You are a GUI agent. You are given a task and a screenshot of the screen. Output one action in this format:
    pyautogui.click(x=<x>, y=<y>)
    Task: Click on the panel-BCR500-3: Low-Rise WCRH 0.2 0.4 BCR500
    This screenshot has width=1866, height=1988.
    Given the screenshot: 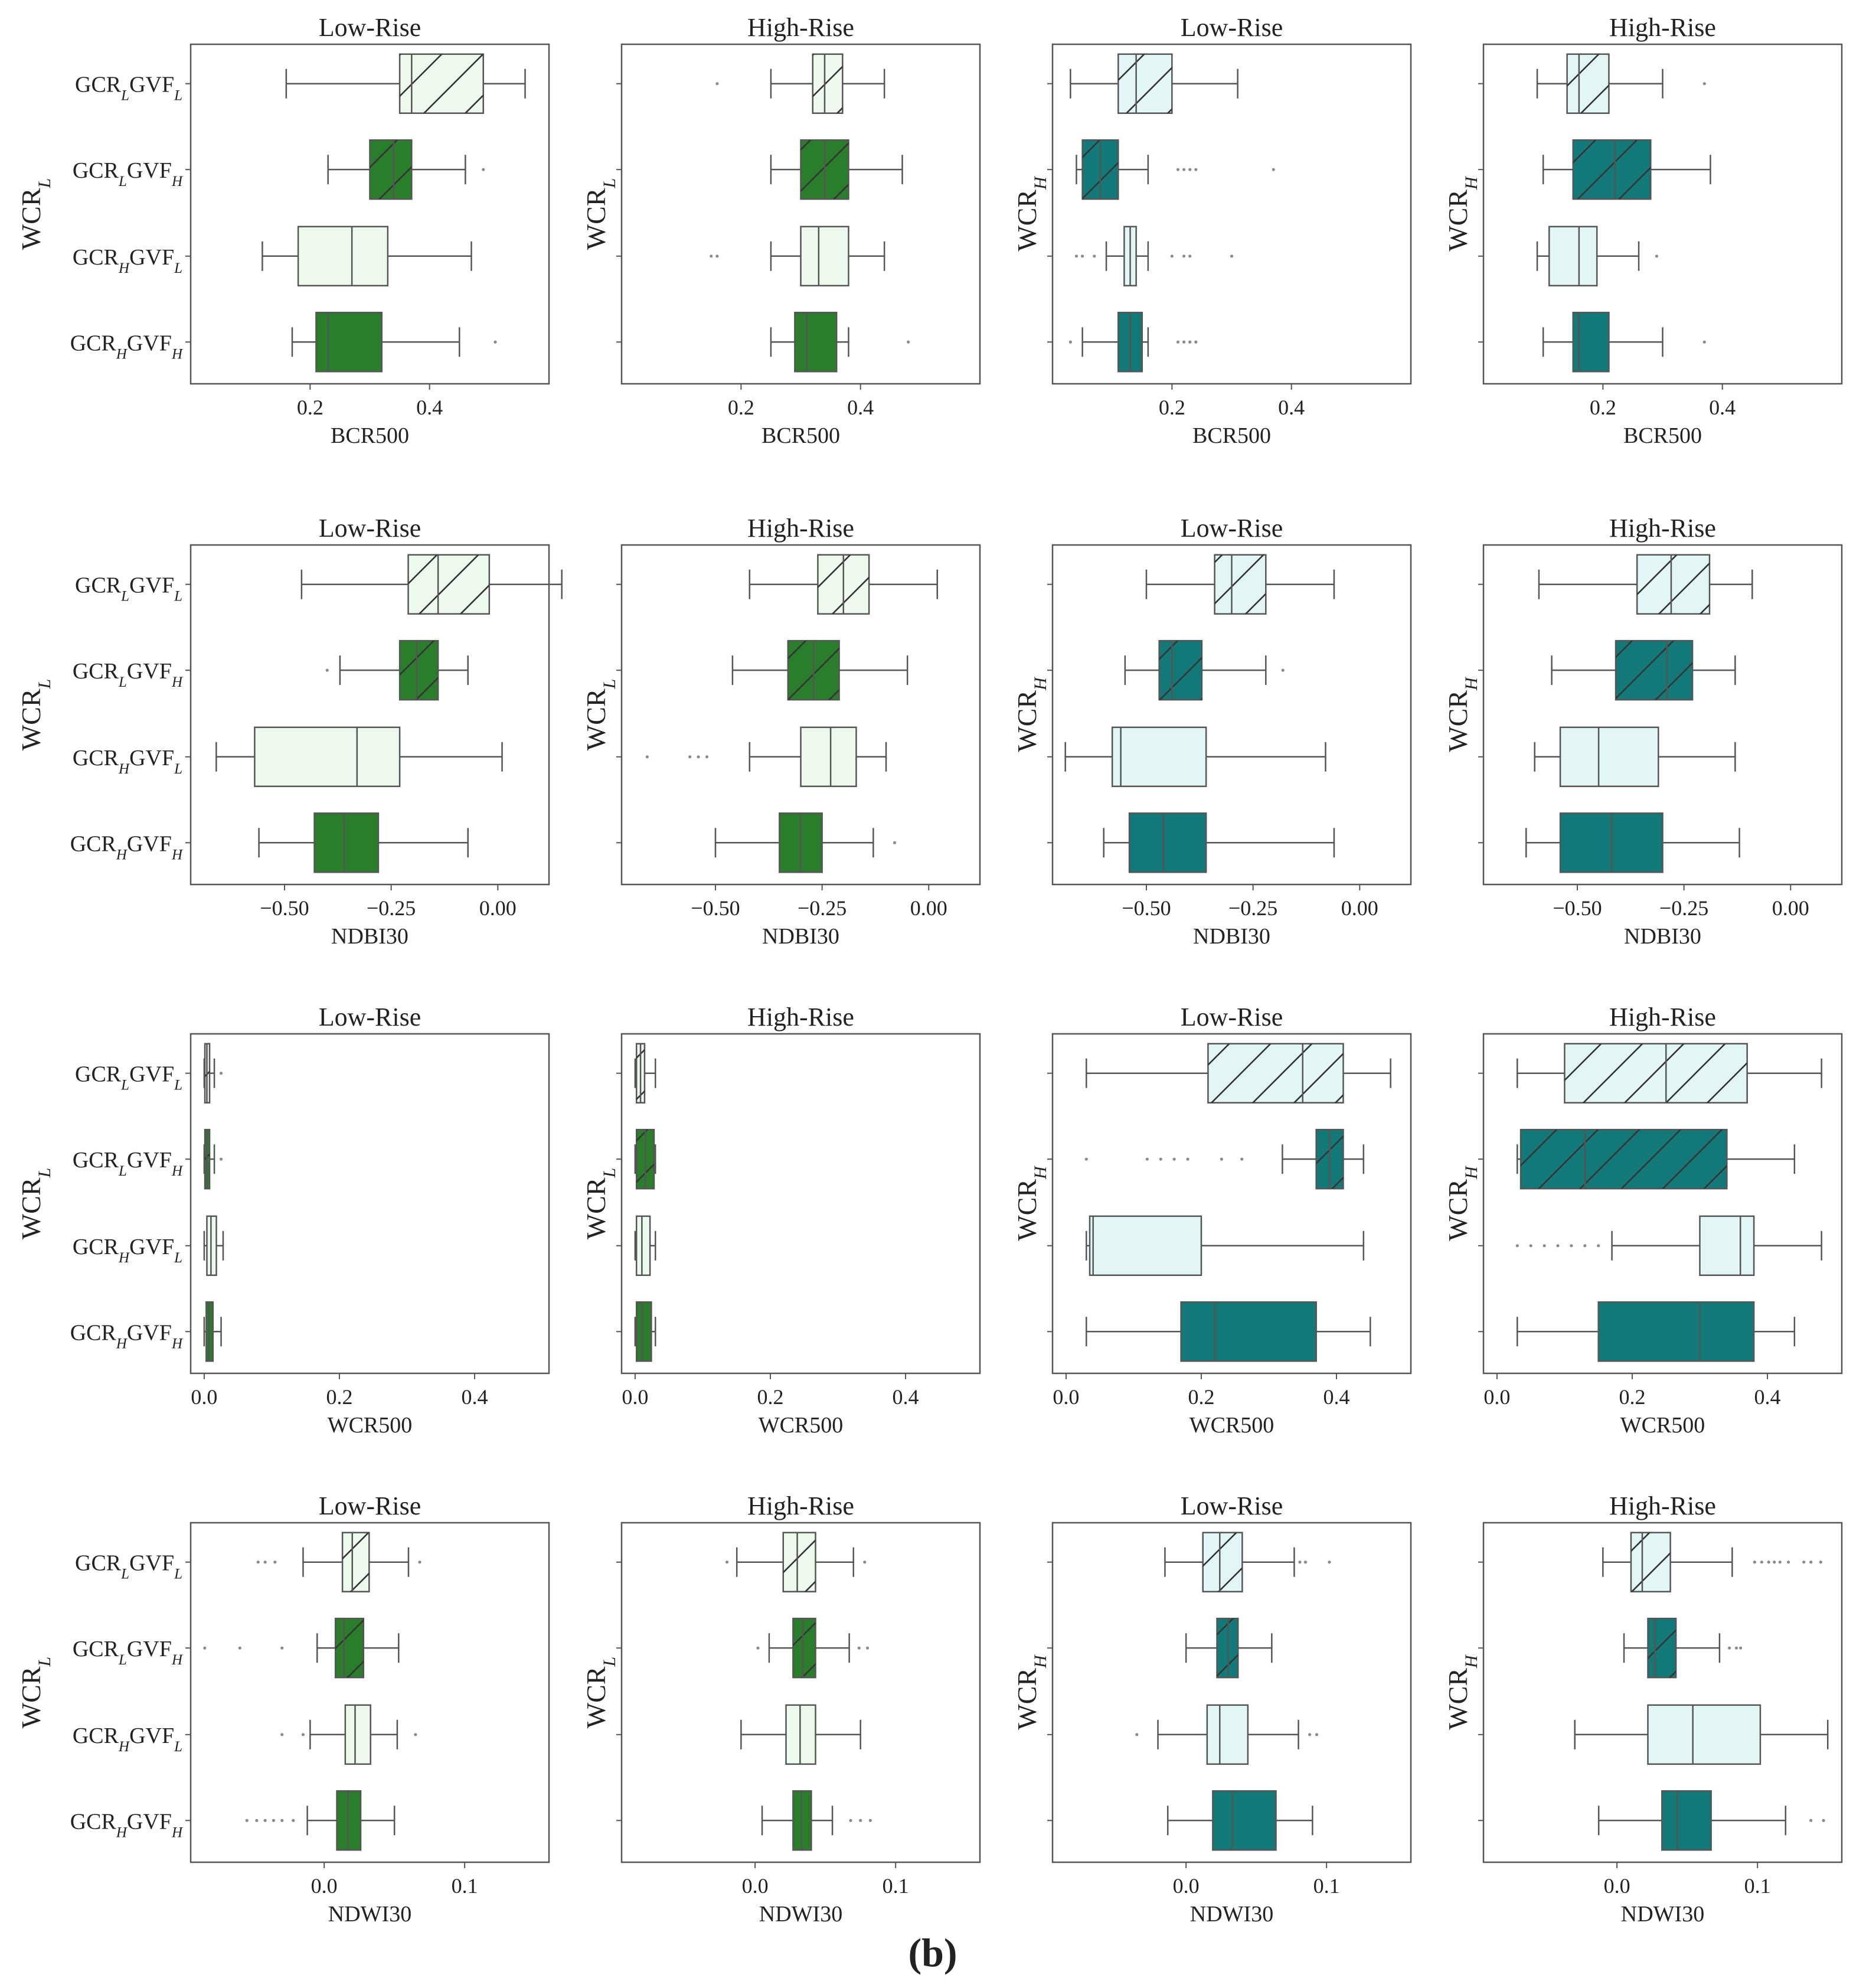 What is the action you would take?
    pyautogui.click(x=1212, y=231)
    